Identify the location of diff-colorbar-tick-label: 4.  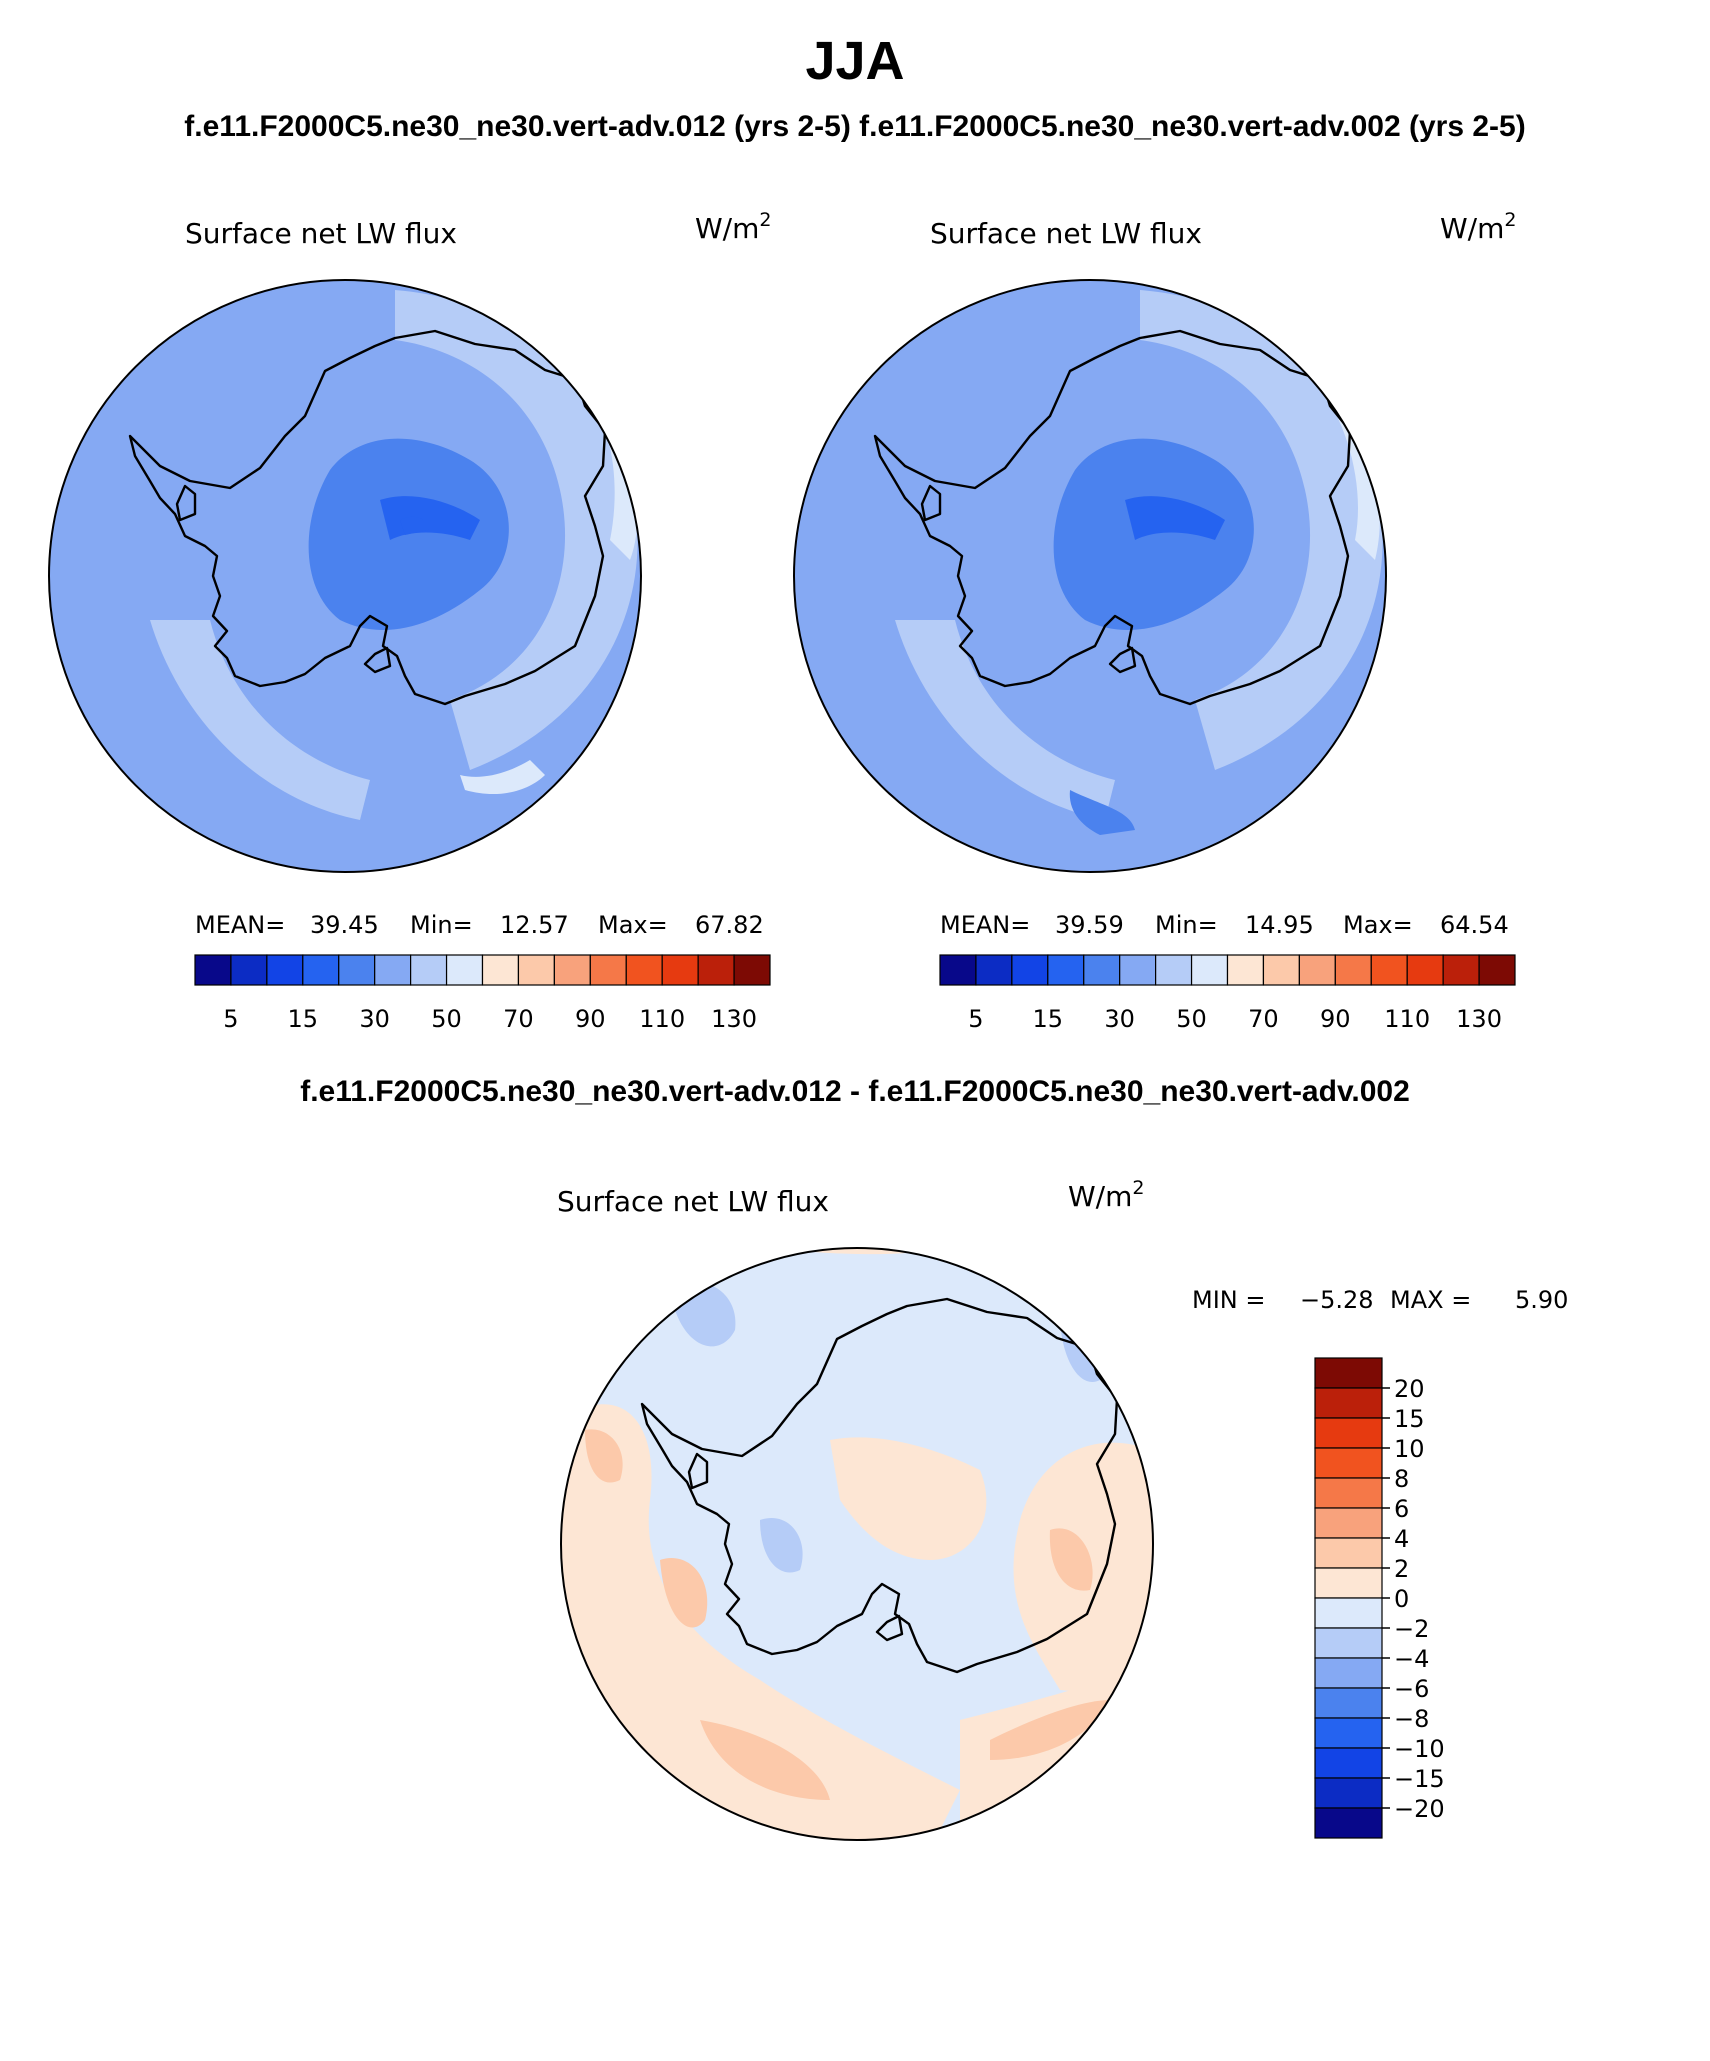
(1401, 1539).